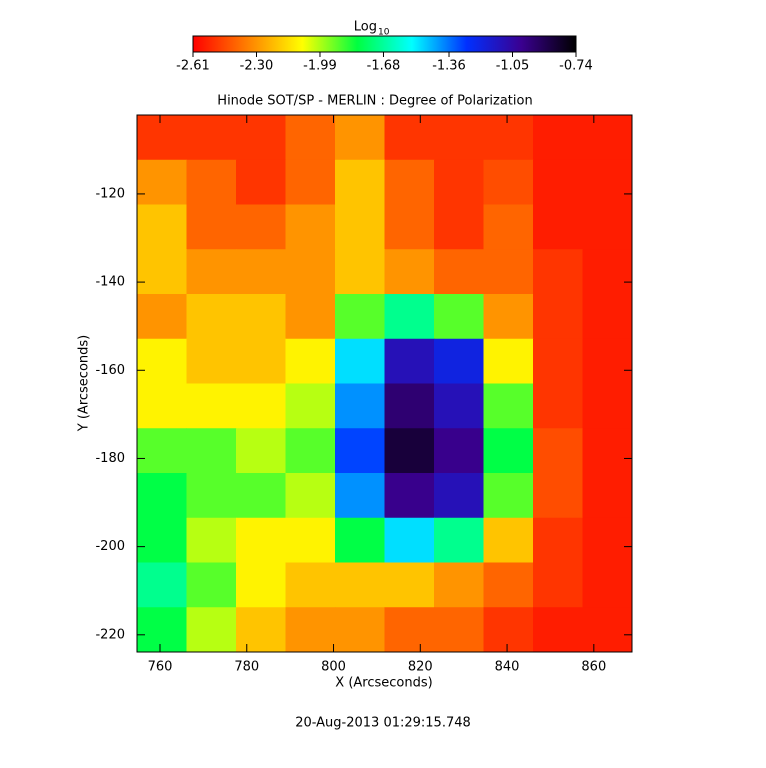 This screenshot has height=768, width=766. I want to click on x-tick-label: 780, so click(246, 667).